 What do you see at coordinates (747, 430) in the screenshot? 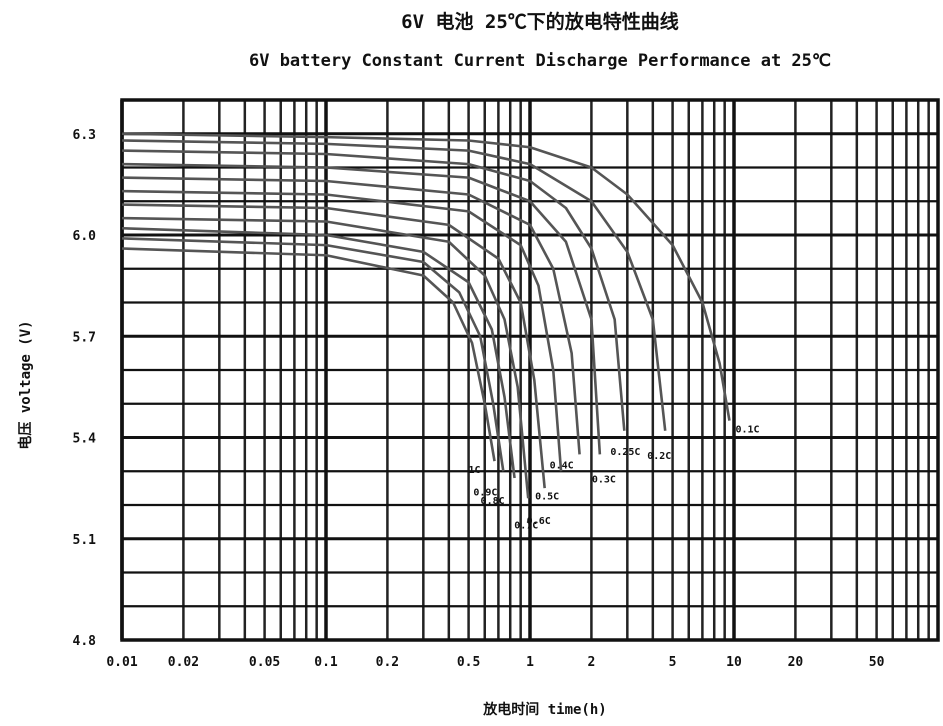
I see `curve-label-0.1C: 0.1C` at bounding box center [747, 430].